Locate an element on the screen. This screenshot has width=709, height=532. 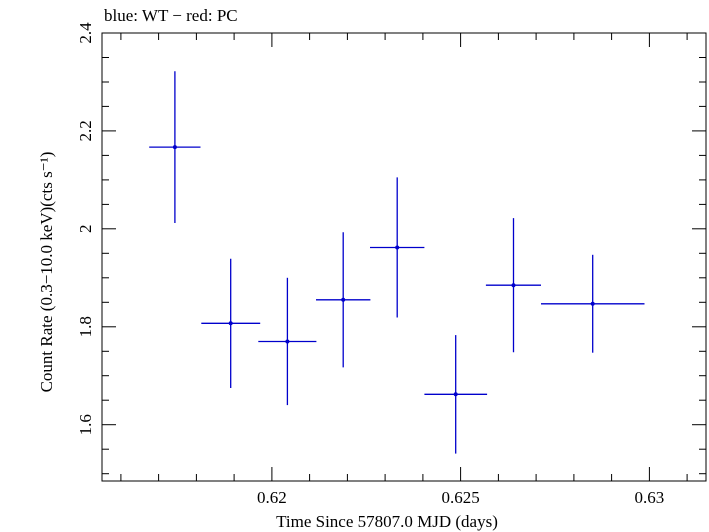
y-tick-label: 1.8 is located at coordinates (85, 326).